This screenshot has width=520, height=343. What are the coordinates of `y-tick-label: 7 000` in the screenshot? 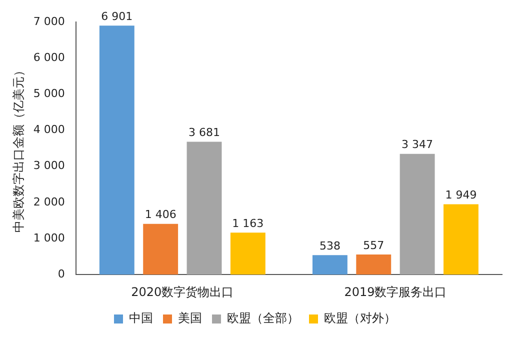 It's located at (49, 21).